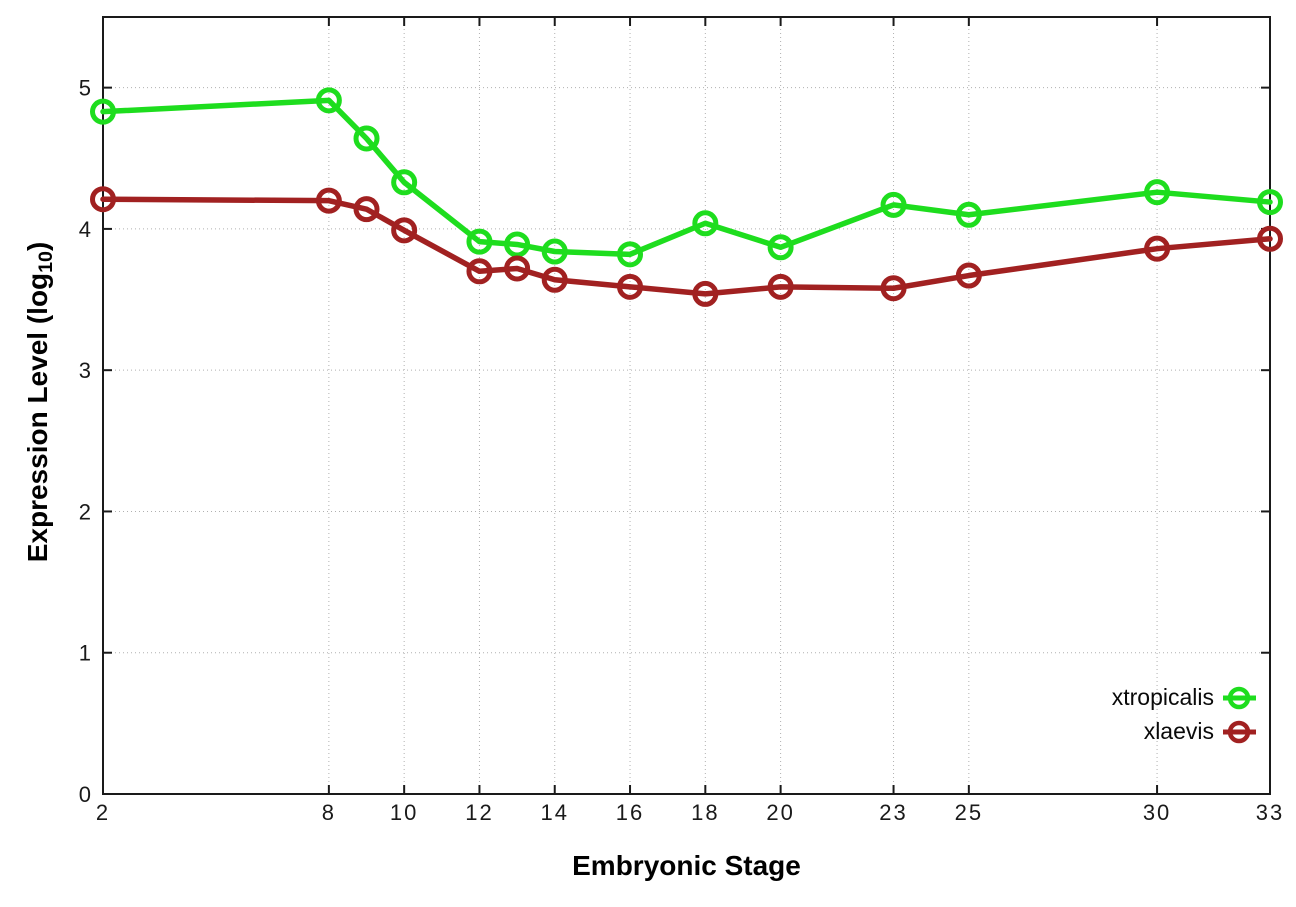 This screenshot has width=1296, height=907. What do you see at coordinates (686, 246) in the screenshot?
I see `series-line-xlaevis` at bounding box center [686, 246].